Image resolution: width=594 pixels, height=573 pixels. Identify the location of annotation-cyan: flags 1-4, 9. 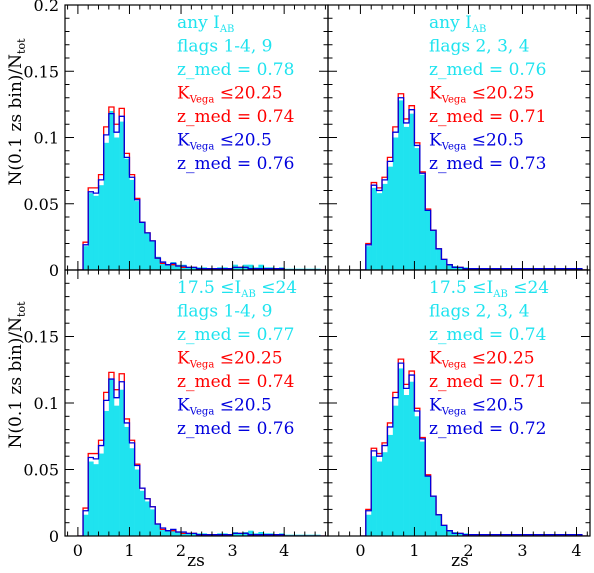
(224, 47).